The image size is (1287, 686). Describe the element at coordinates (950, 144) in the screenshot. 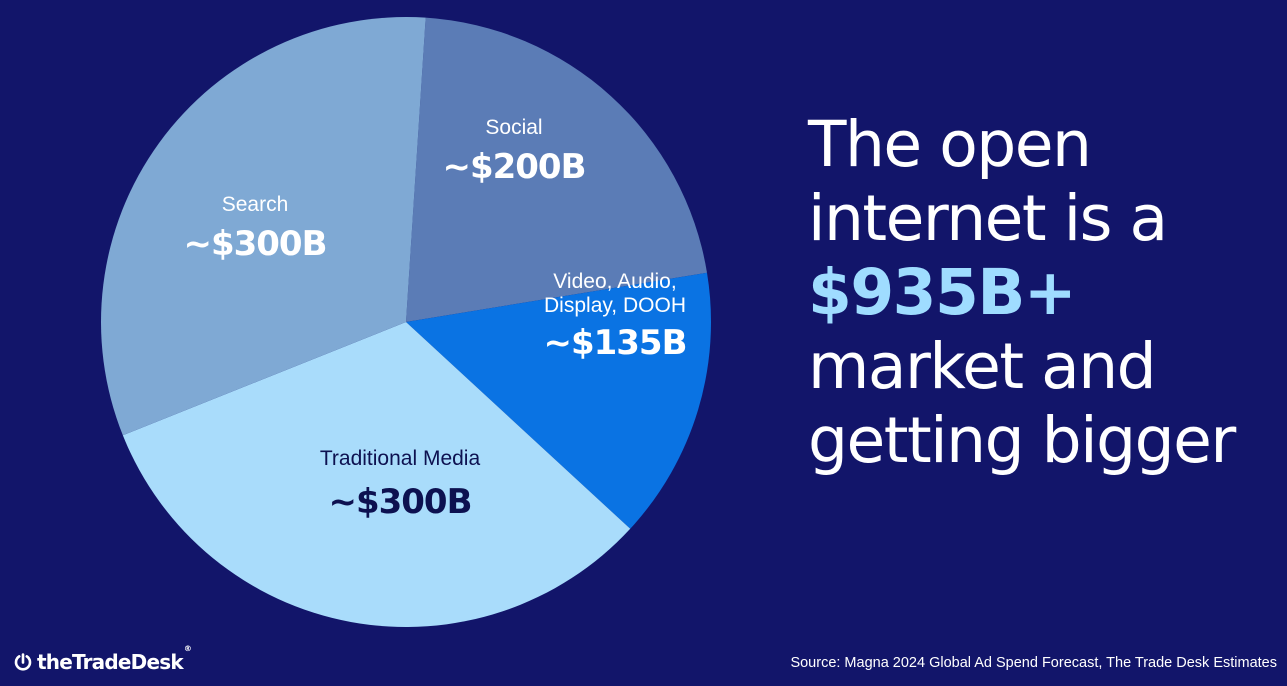

I see `headline-line-1: The open` at that location.